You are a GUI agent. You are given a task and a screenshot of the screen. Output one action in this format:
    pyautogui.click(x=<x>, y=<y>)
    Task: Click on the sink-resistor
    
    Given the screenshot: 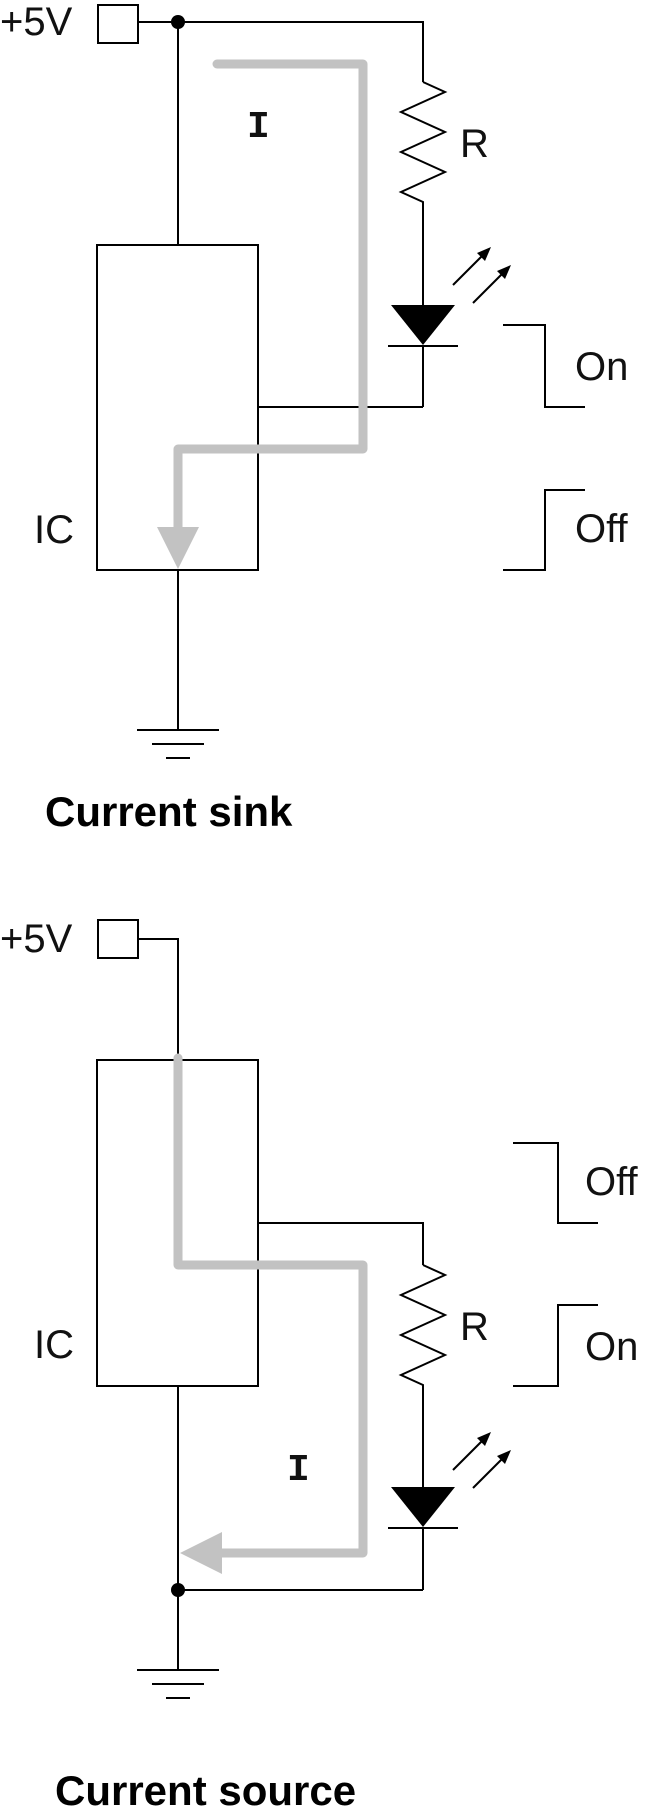 What is the action you would take?
    pyautogui.click(x=423, y=193)
    